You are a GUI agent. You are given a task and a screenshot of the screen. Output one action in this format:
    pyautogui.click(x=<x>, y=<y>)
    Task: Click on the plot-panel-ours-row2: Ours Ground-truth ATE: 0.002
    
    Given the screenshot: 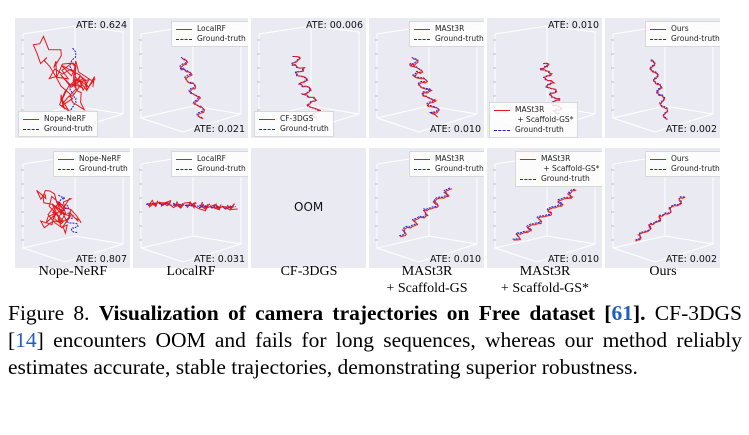 What is the action you would take?
    pyautogui.click(x=662, y=208)
    